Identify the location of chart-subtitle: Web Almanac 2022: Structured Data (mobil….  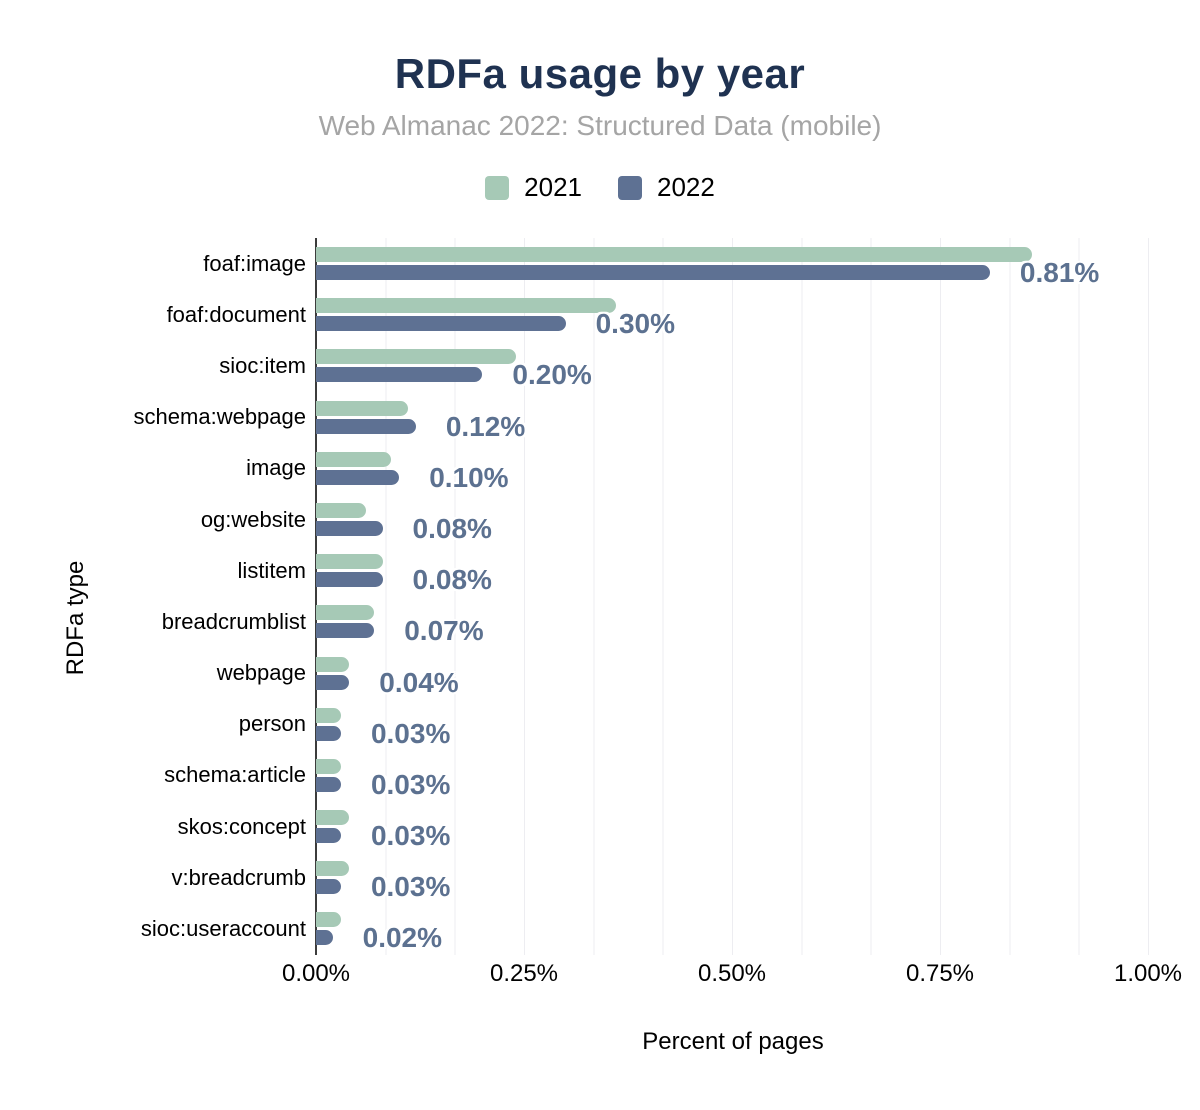
(600, 125).